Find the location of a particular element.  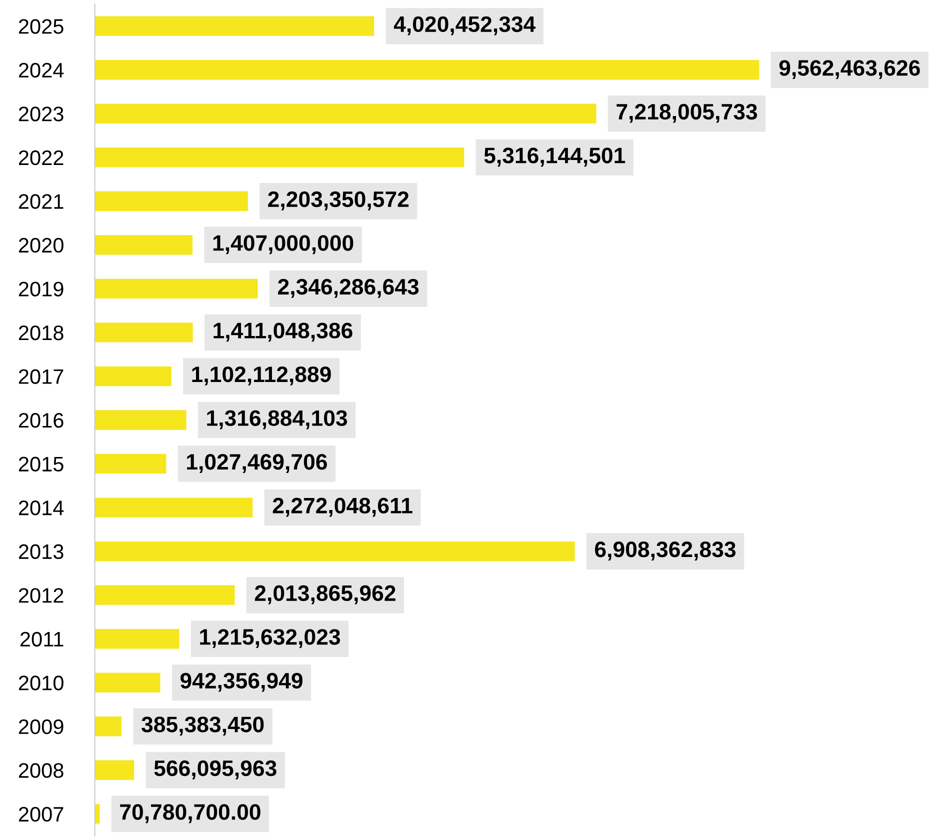

y-tick-label: 2024 is located at coordinates (41, 70).